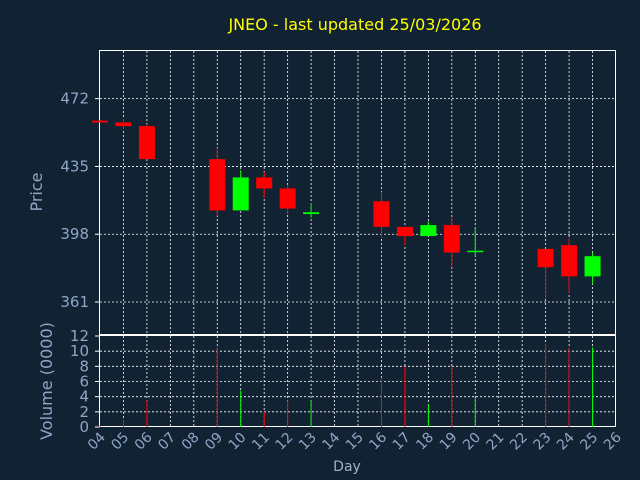  Describe the element at coordinates (613, 441) in the screenshot. I see `day-tick-label: 26` at that location.